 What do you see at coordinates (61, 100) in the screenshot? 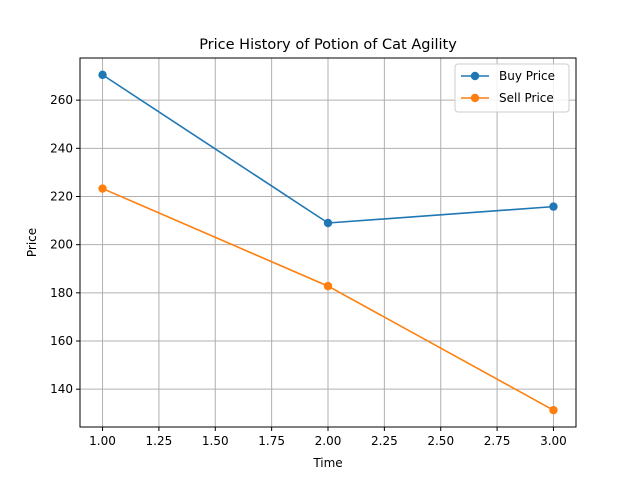
I see `y-tick-label: 260` at bounding box center [61, 100].